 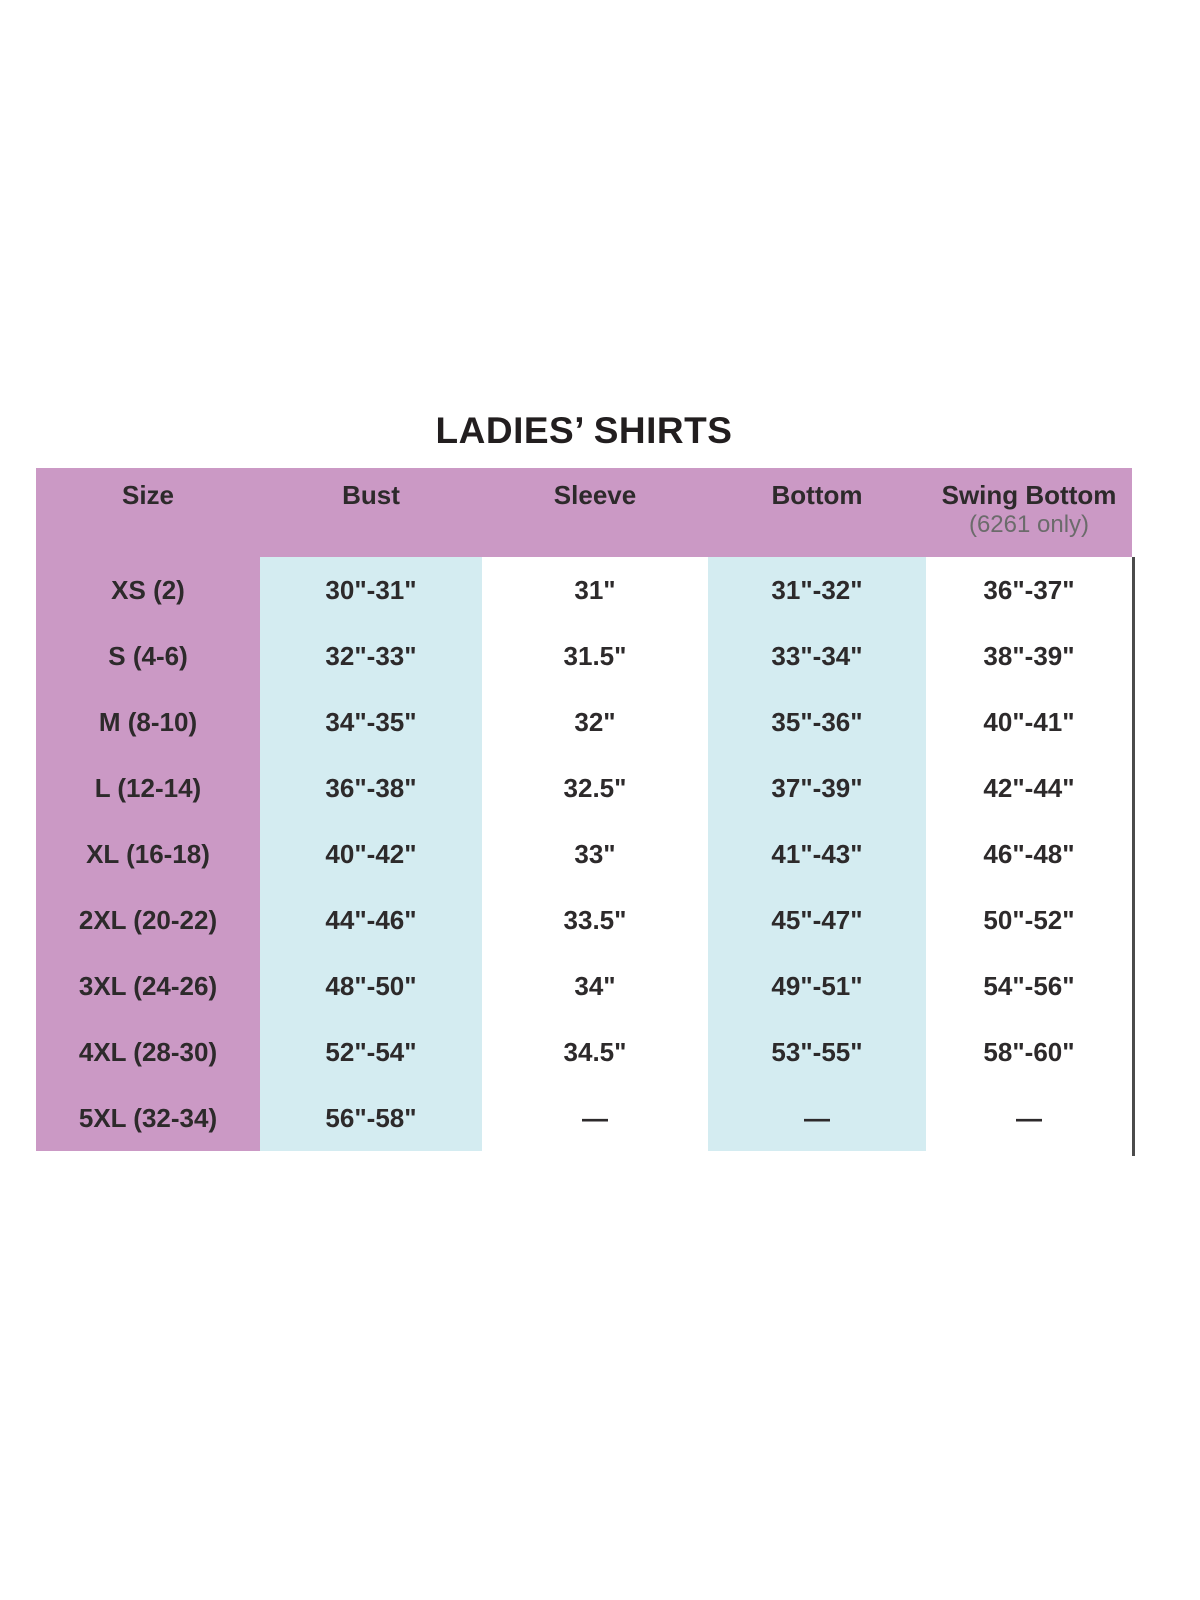 I want to click on column-header-swing-bottom-label: Swing Bottom, so click(x=1029, y=495).